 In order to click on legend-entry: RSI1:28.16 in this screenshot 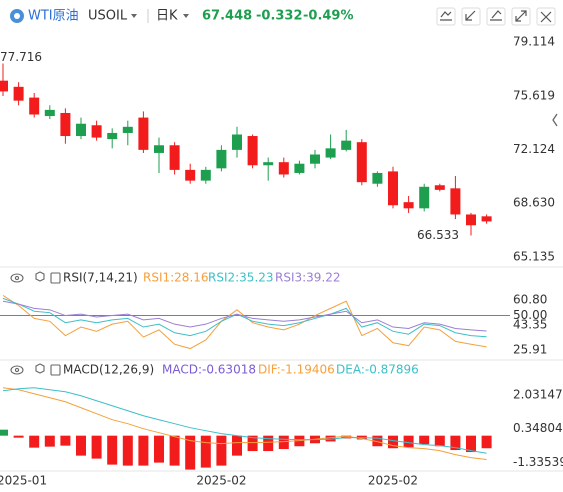, I will do `click(176, 278)`.